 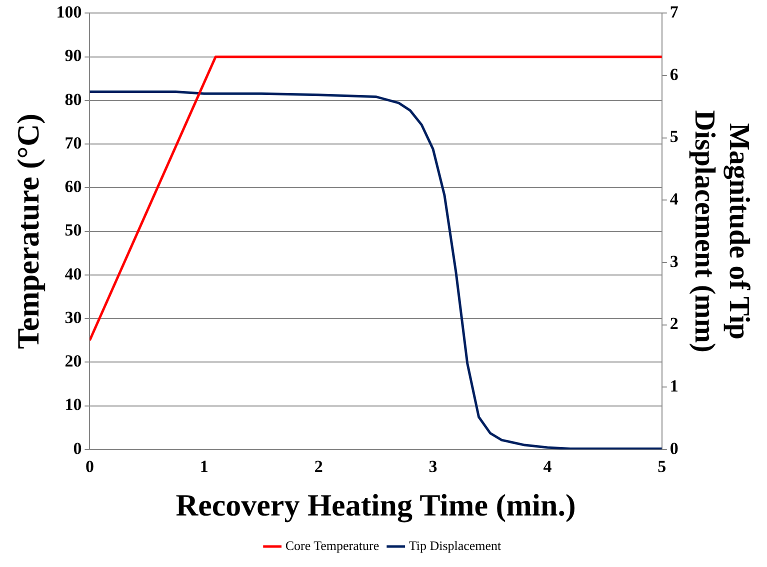 What do you see at coordinates (674, 324) in the screenshot?
I see `y2-tick-label: 2` at bounding box center [674, 324].